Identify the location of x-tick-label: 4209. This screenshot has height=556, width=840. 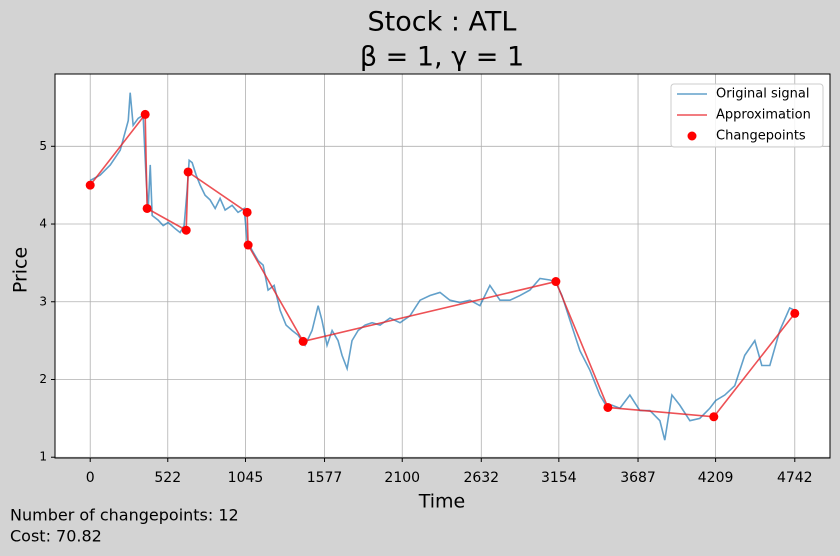
(716, 478).